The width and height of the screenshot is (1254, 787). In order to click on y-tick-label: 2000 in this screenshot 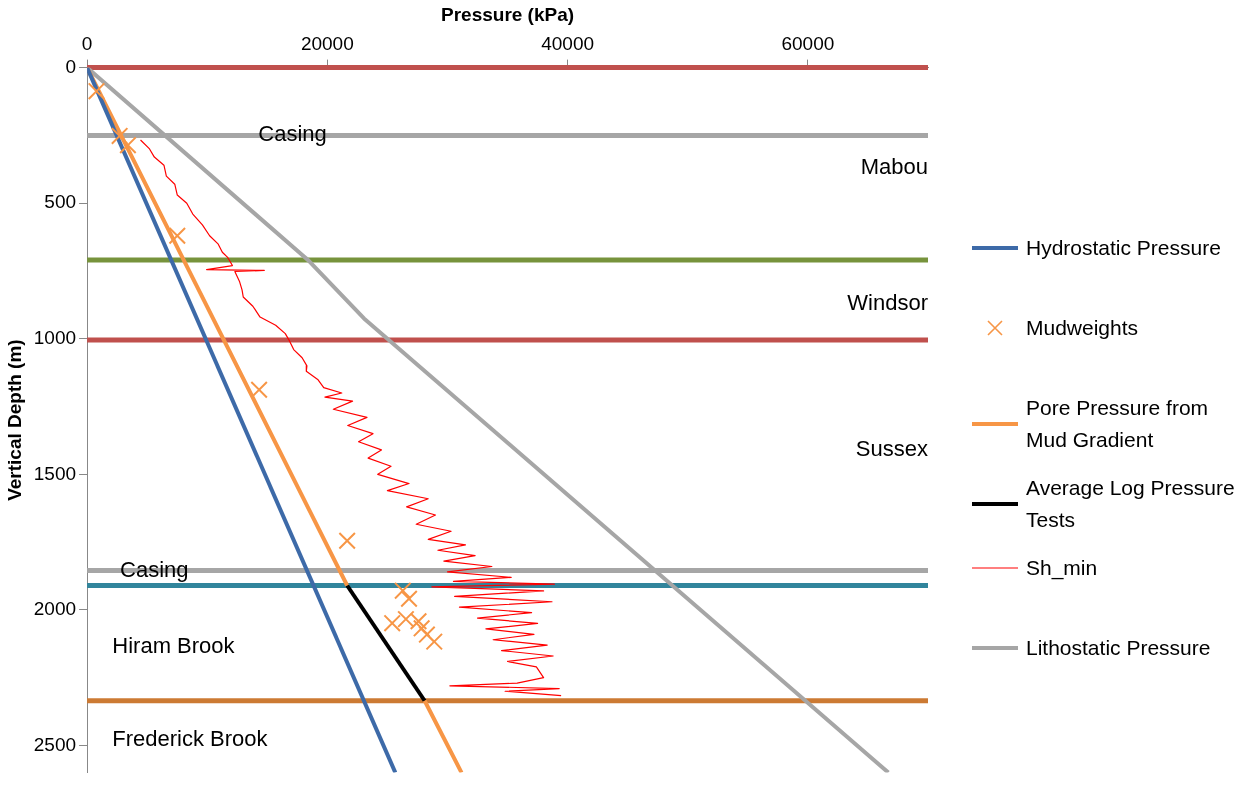, I will do `click(55, 609)`.